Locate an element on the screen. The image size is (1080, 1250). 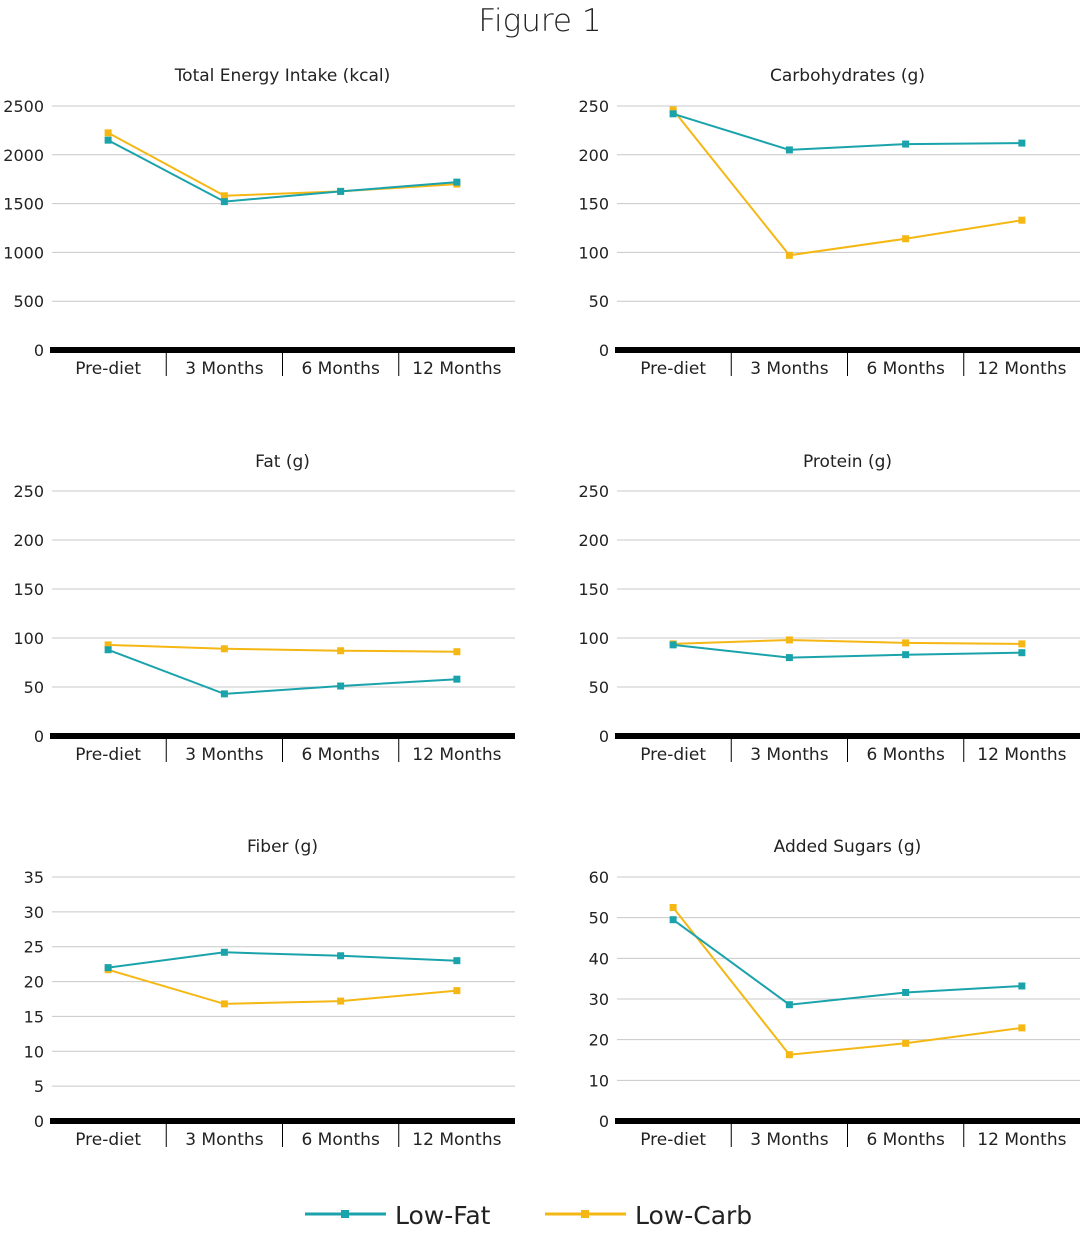
legend-label-low-fat: Low-Fat is located at coordinates (443, 1215).